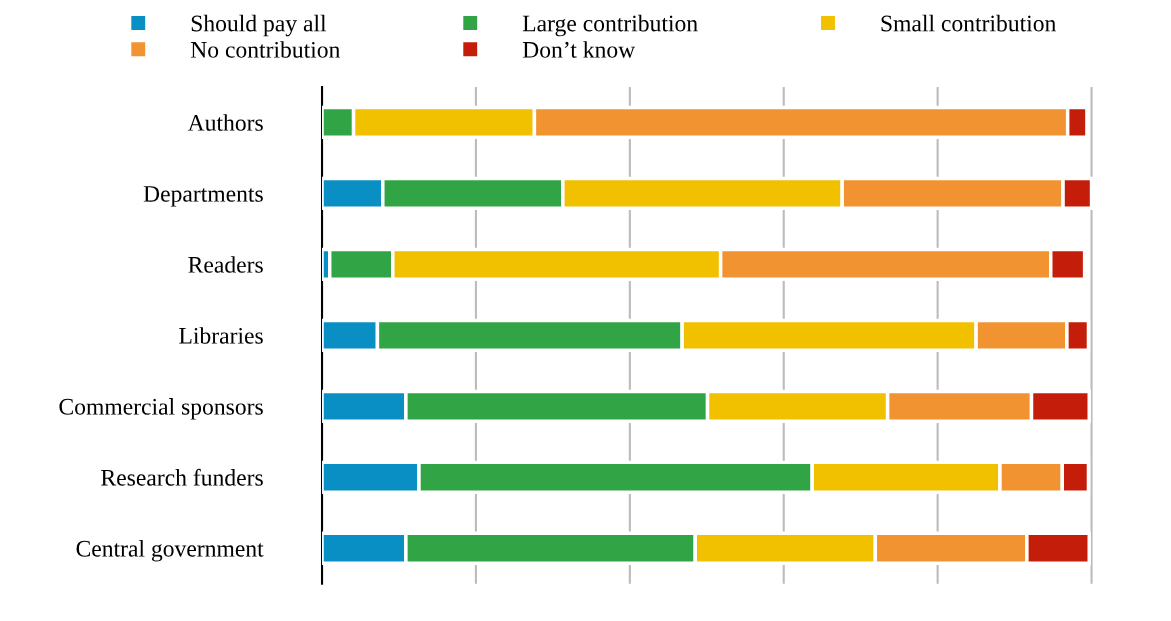  What do you see at coordinates (161, 409) in the screenshot?
I see `y-tick-label: Commercial sponsors` at bounding box center [161, 409].